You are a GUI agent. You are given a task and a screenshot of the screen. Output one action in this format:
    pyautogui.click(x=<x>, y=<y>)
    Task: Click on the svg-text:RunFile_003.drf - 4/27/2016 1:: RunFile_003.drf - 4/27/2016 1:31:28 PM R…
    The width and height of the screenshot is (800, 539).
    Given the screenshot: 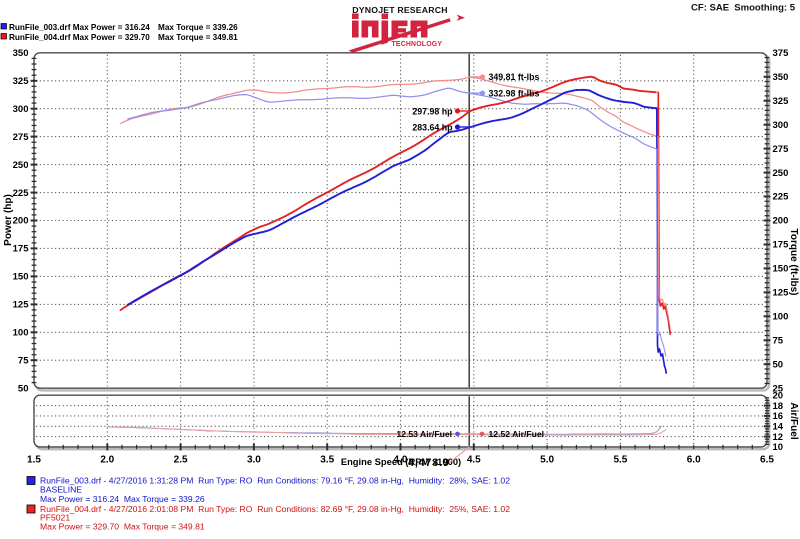 What is the action you would take?
    pyautogui.click(x=275, y=481)
    